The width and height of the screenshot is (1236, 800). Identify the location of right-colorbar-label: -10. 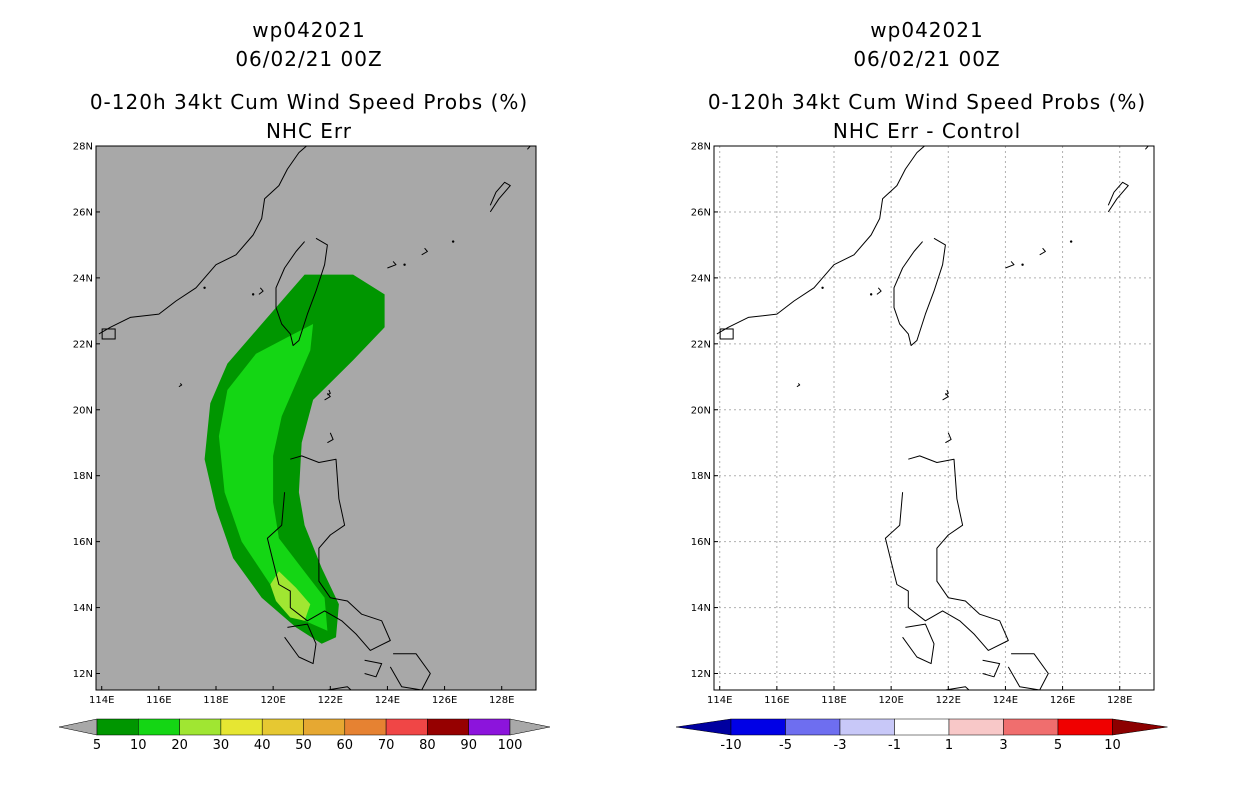
(730, 745).